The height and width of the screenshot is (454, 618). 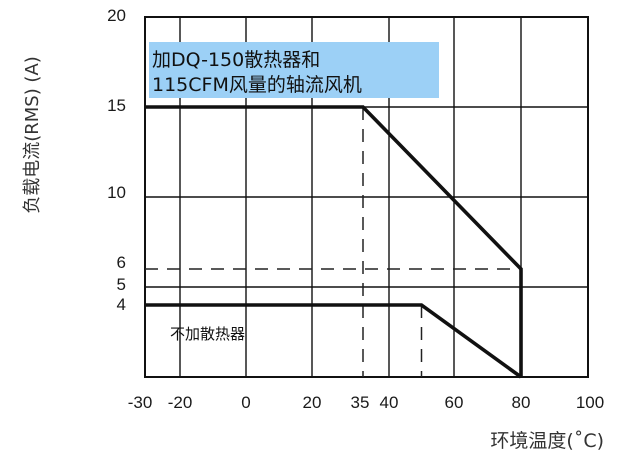 What do you see at coordinates (521, 402) in the screenshot?
I see `x-tick-label: 80` at bounding box center [521, 402].